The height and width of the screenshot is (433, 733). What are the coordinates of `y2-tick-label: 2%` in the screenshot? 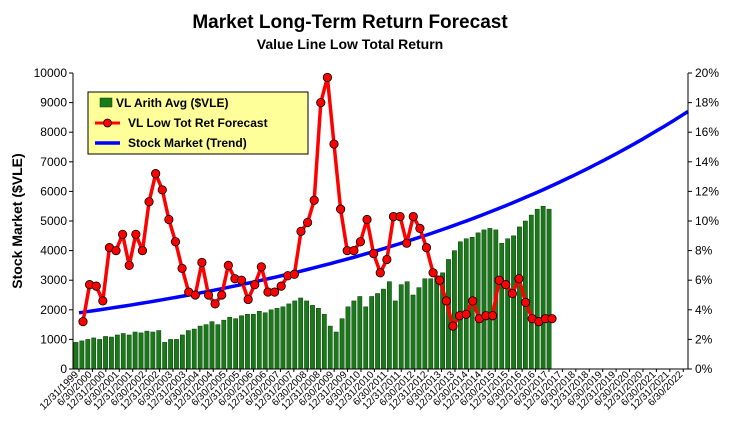 It's located at (704, 339).